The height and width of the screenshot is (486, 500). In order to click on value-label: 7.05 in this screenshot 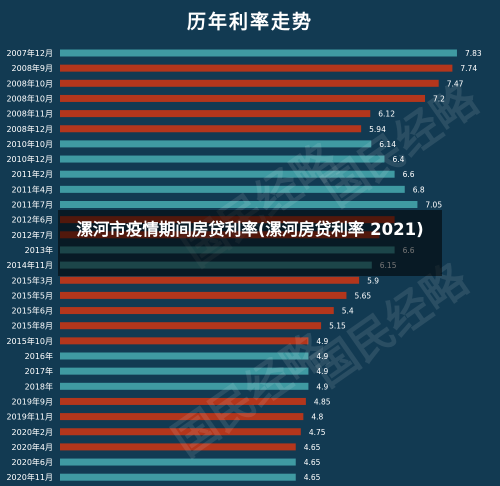, I will do `click(433, 205)`.